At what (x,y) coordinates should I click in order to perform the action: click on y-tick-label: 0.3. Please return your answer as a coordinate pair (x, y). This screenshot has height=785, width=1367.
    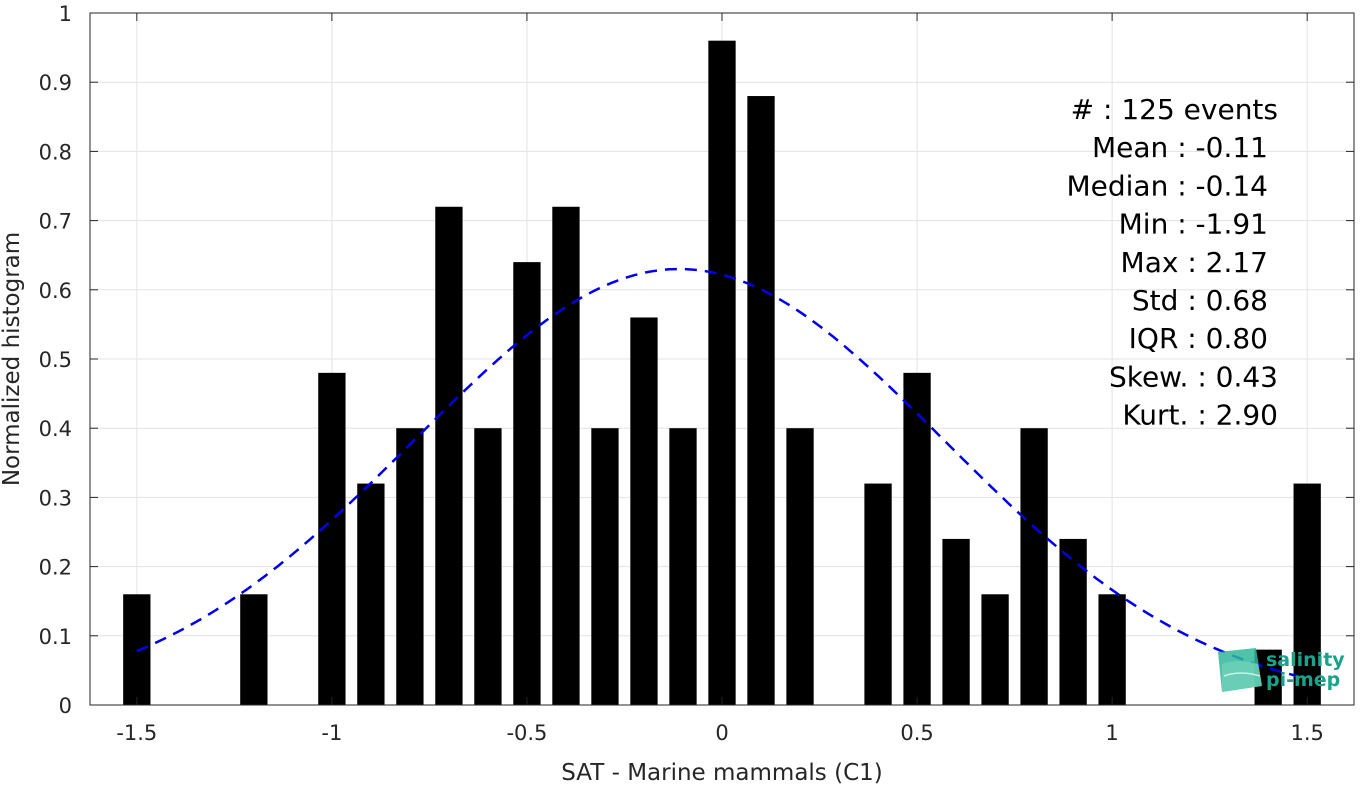
    Looking at the image, I should click on (55, 498).